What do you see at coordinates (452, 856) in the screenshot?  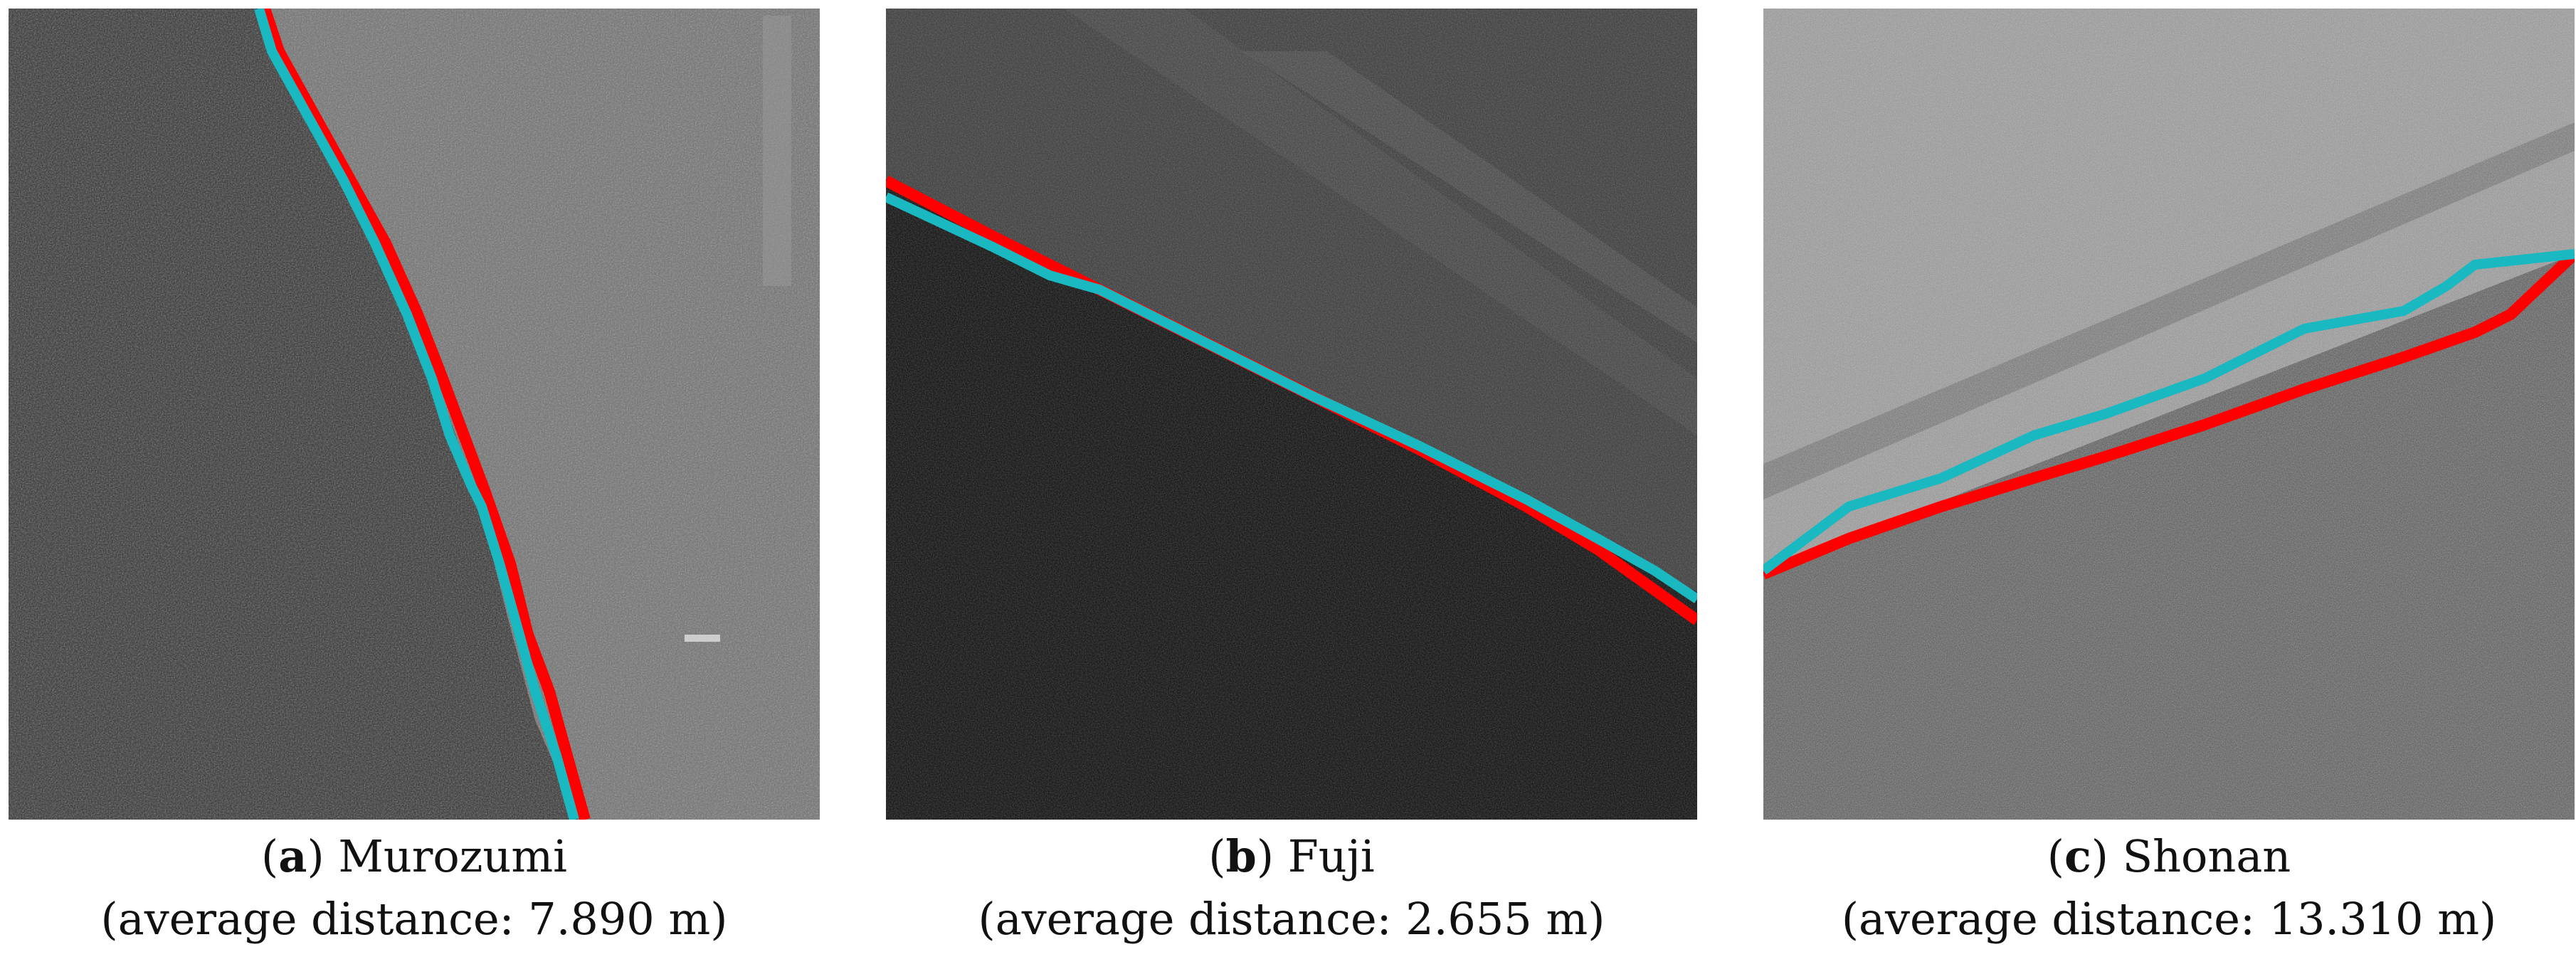 I see `site-name: Murozumi` at bounding box center [452, 856].